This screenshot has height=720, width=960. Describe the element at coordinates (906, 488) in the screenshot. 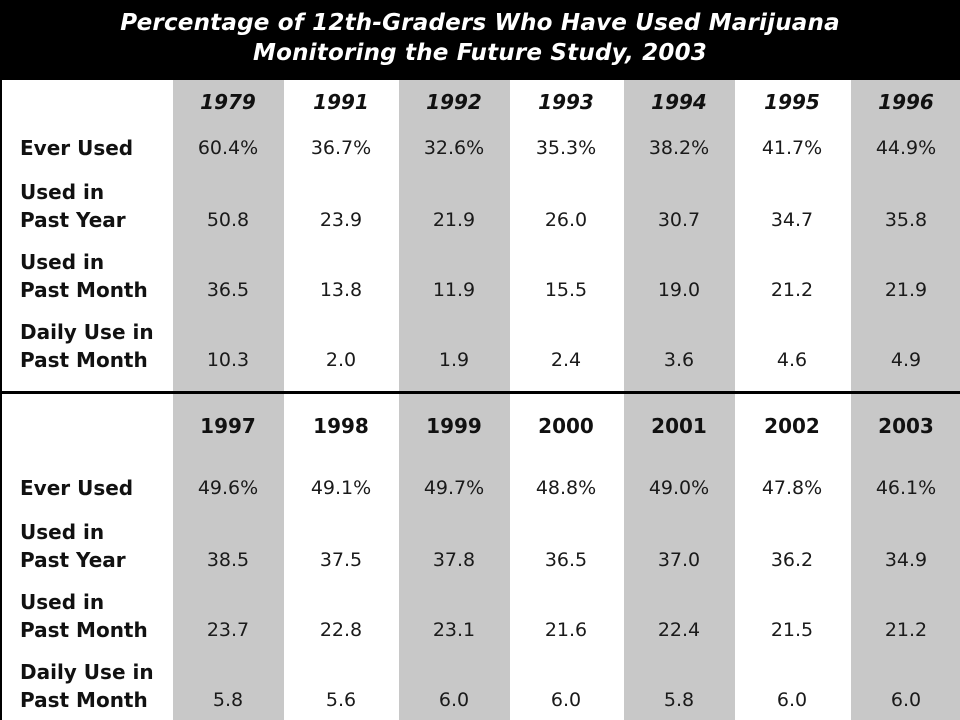

I see `table-cell-value: 46.1%` at that location.